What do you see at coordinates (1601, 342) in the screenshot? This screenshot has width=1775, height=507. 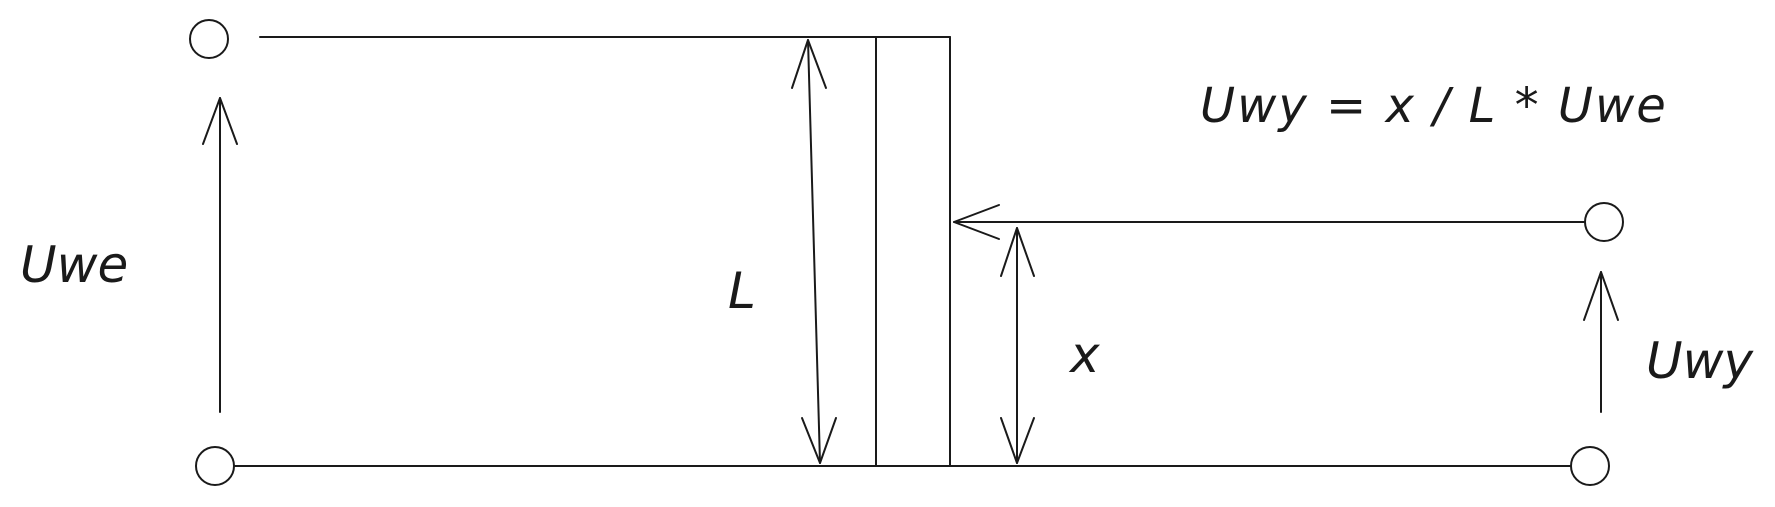 I see `output-voltage-arrow` at bounding box center [1601, 342].